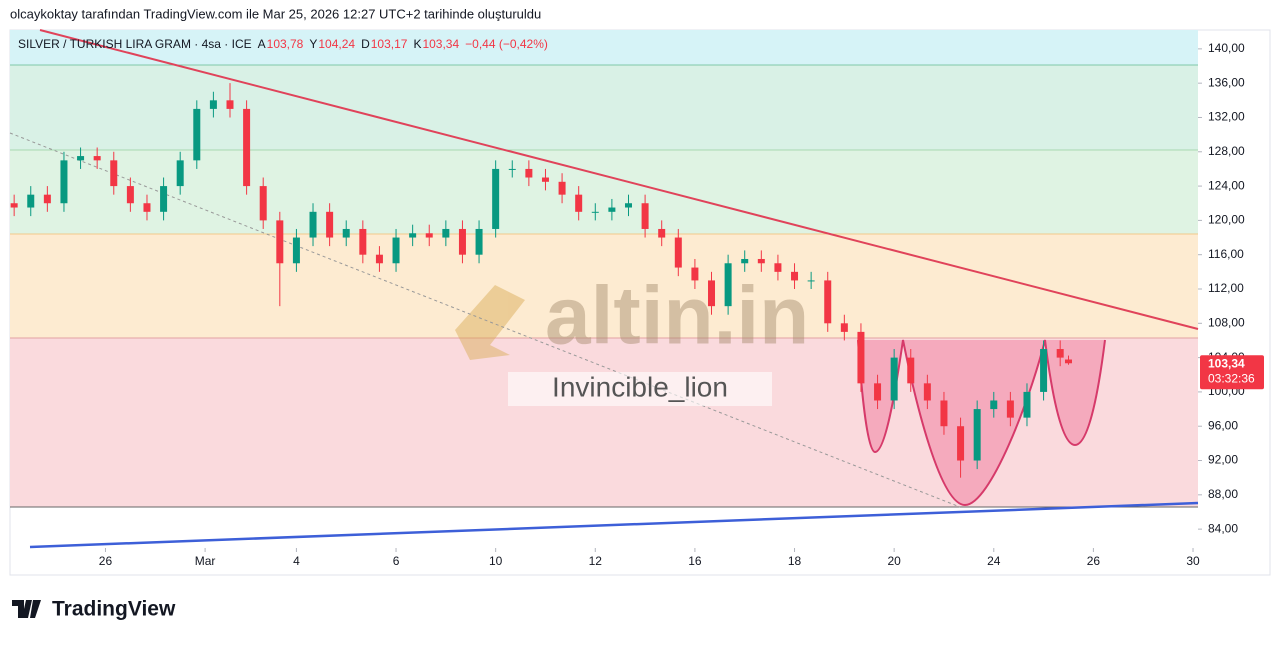 The height and width of the screenshot is (646, 1280). What do you see at coordinates (496, 561) in the screenshot?
I see `x-tick-label: 10` at bounding box center [496, 561].